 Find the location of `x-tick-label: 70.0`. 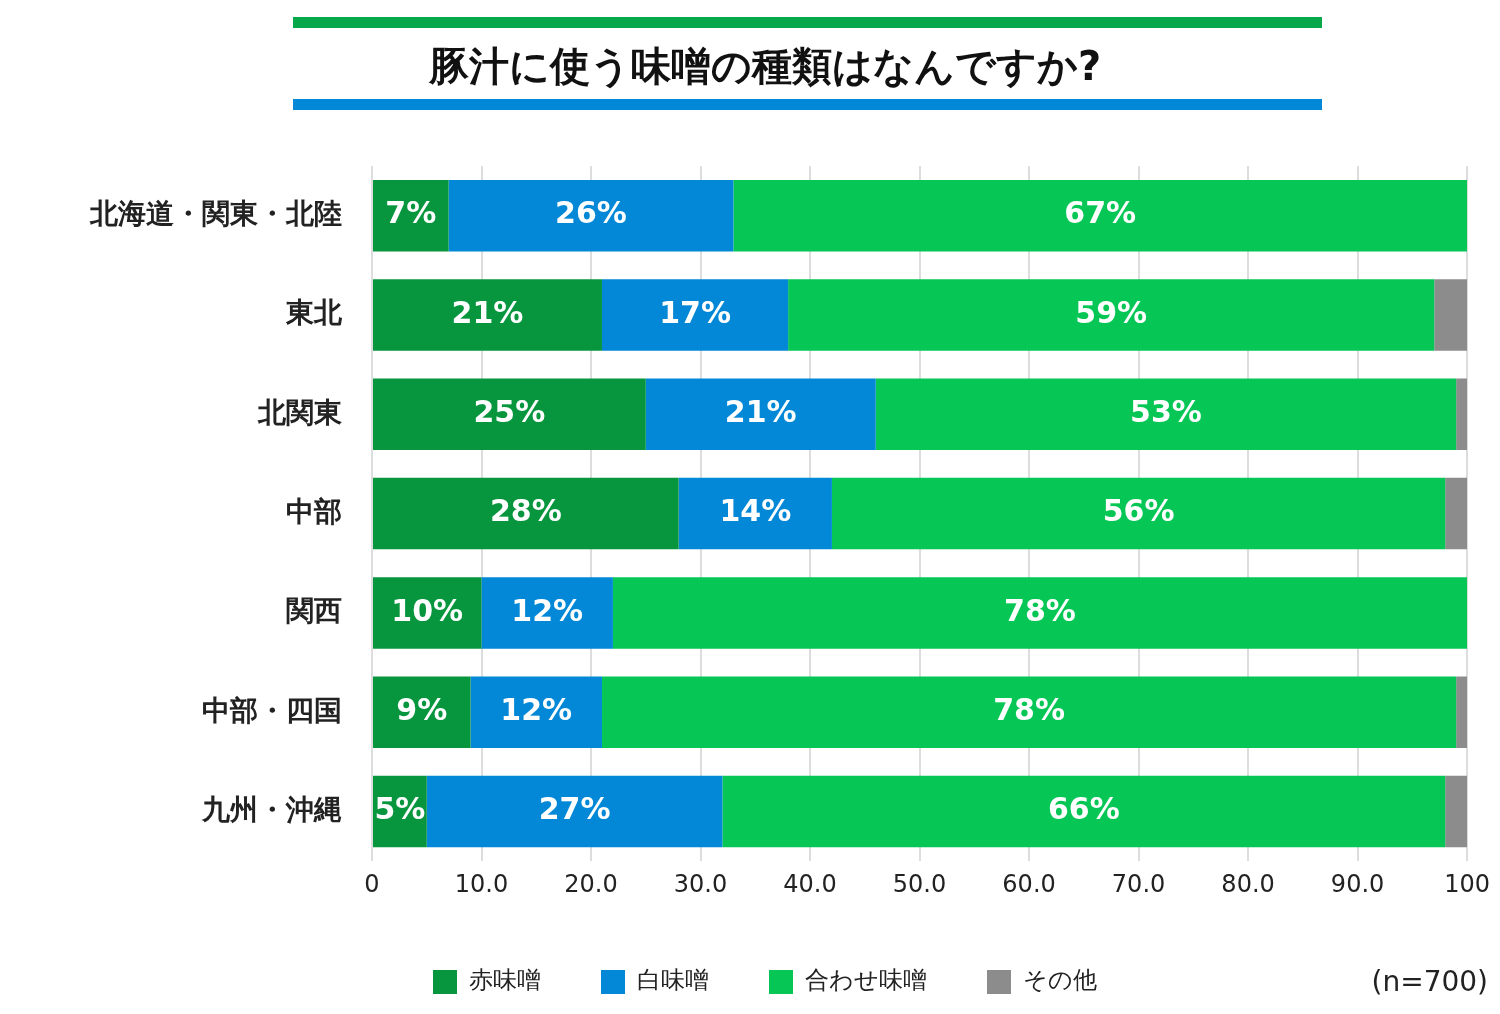

x-tick-label: 70.0 is located at coordinates (1138, 883).